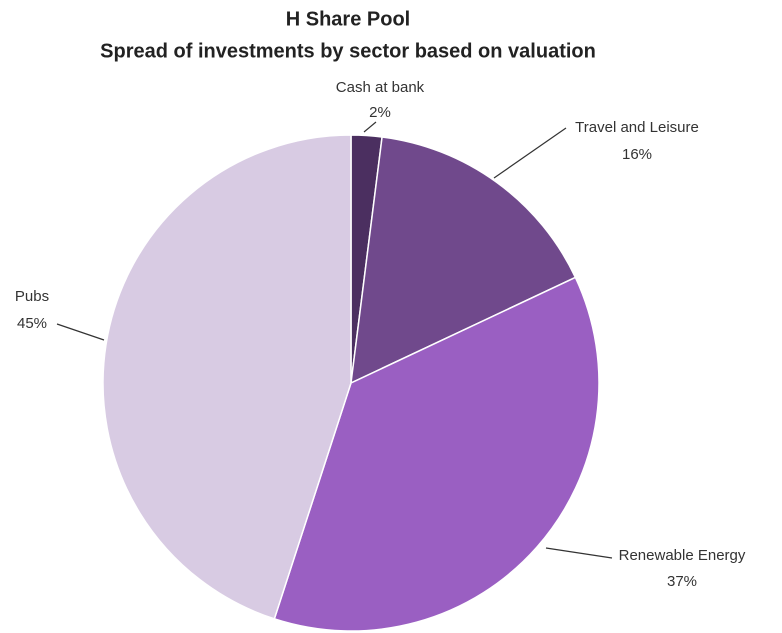 The width and height of the screenshot is (782, 633). Describe the element at coordinates (682, 555) in the screenshot. I see `slice-label: Renewable Energy` at that location.